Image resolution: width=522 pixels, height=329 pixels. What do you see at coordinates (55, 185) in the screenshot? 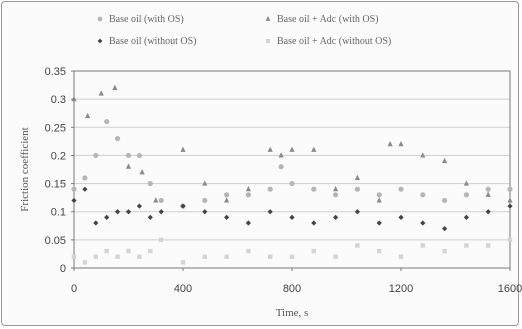
I see `y-tick-label: 0.15` at bounding box center [55, 185].